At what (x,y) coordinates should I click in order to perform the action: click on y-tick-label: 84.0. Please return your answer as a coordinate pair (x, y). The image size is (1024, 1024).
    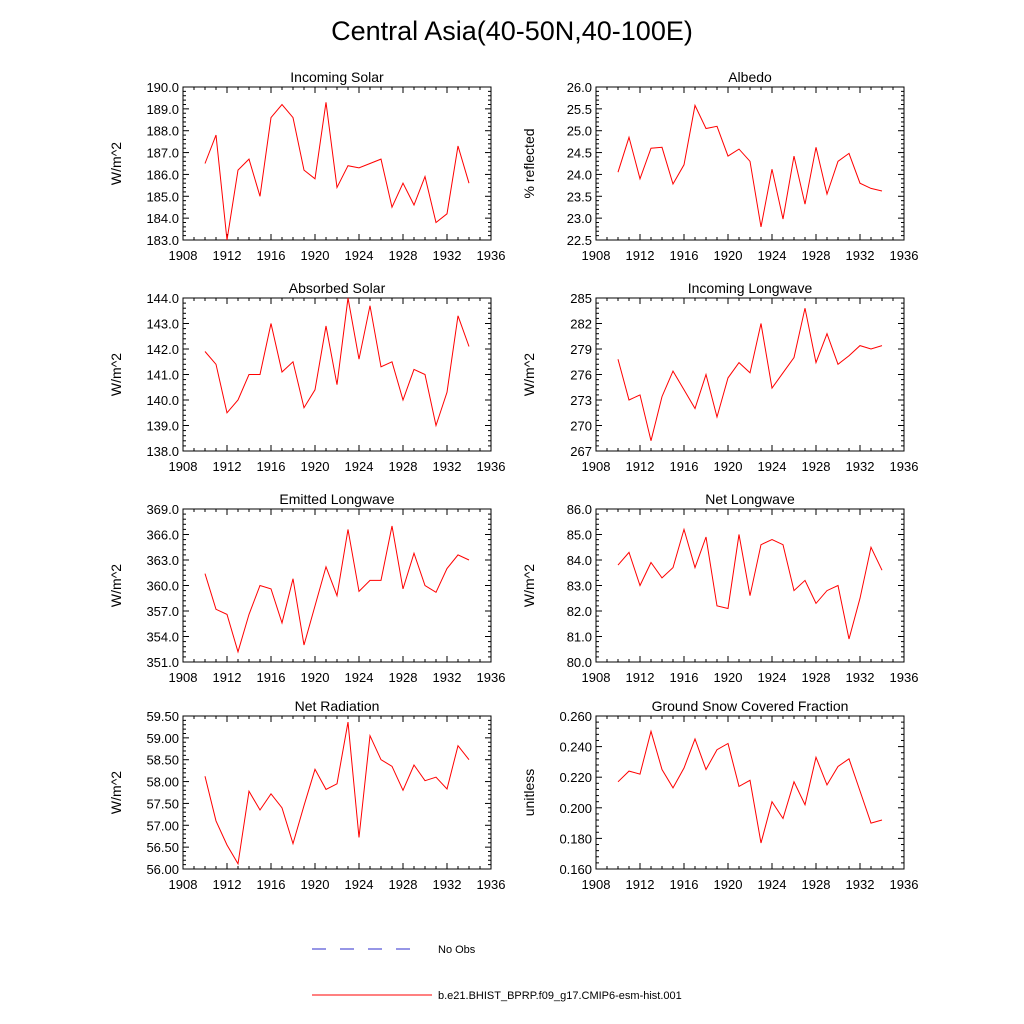
    Looking at the image, I should click on (579, 560).